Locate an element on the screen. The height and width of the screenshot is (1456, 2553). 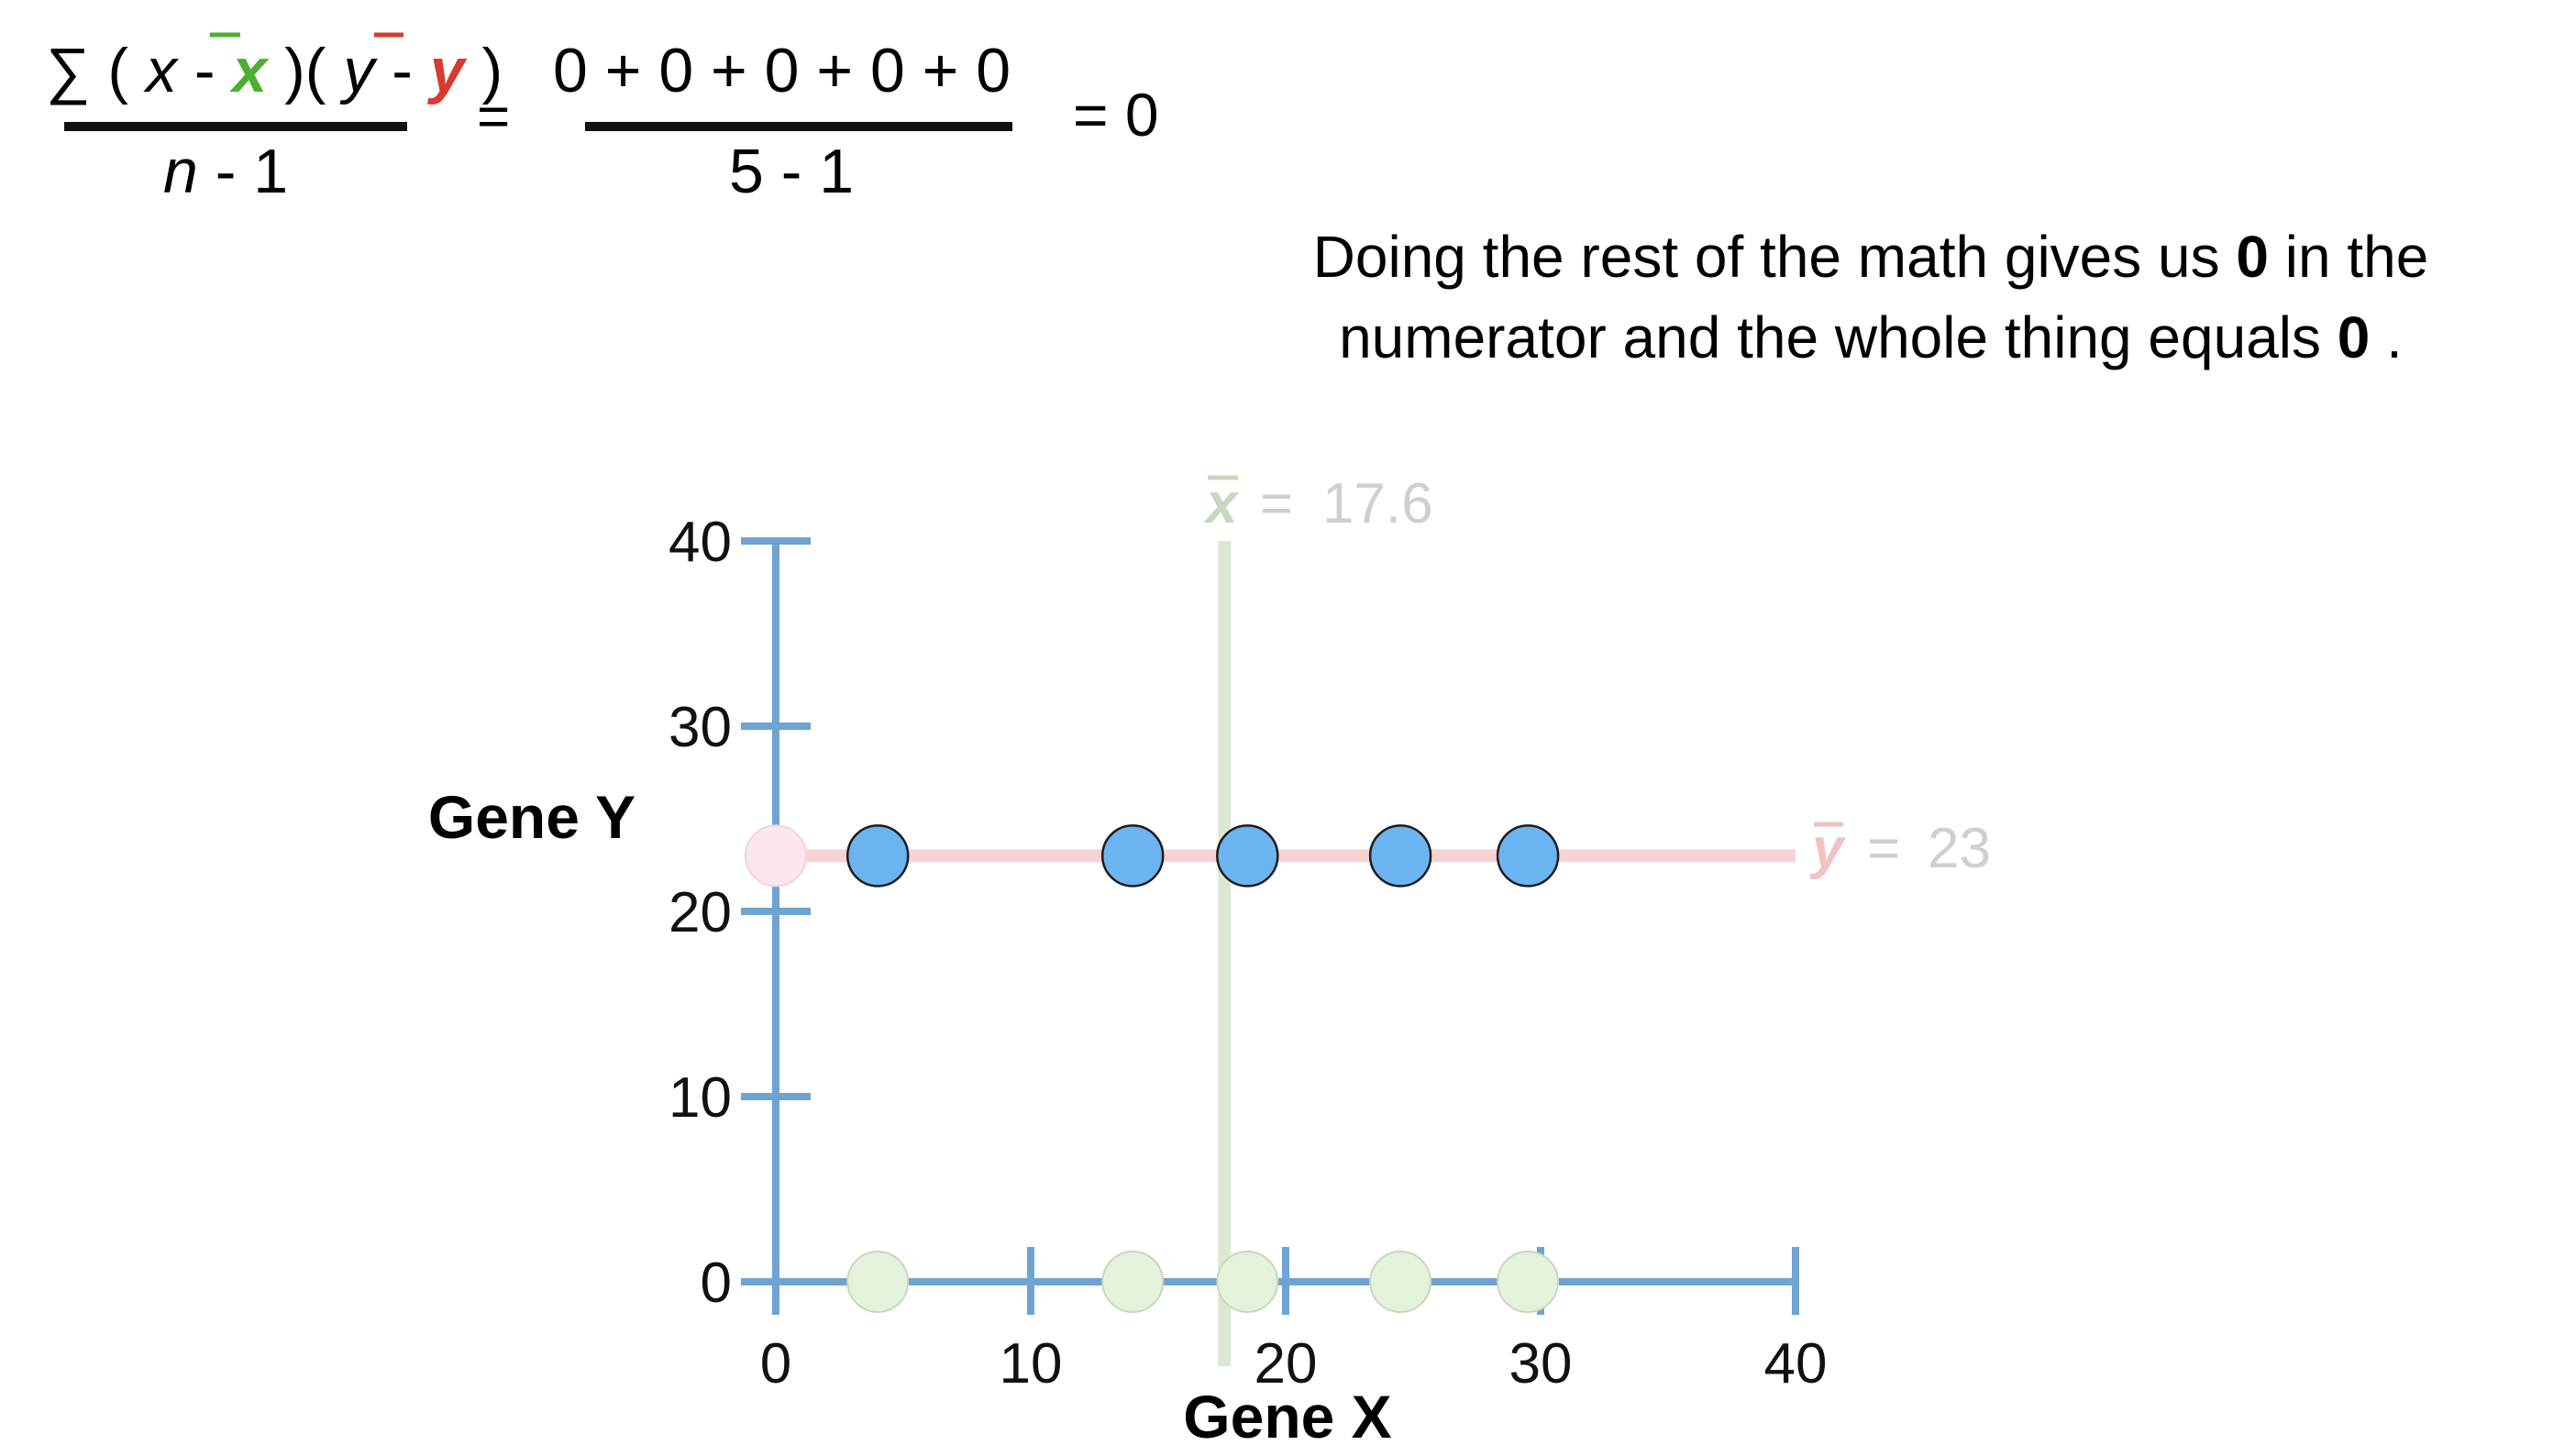
explanation-line-2-bold: 0 is located at coordinates (2354, 337).